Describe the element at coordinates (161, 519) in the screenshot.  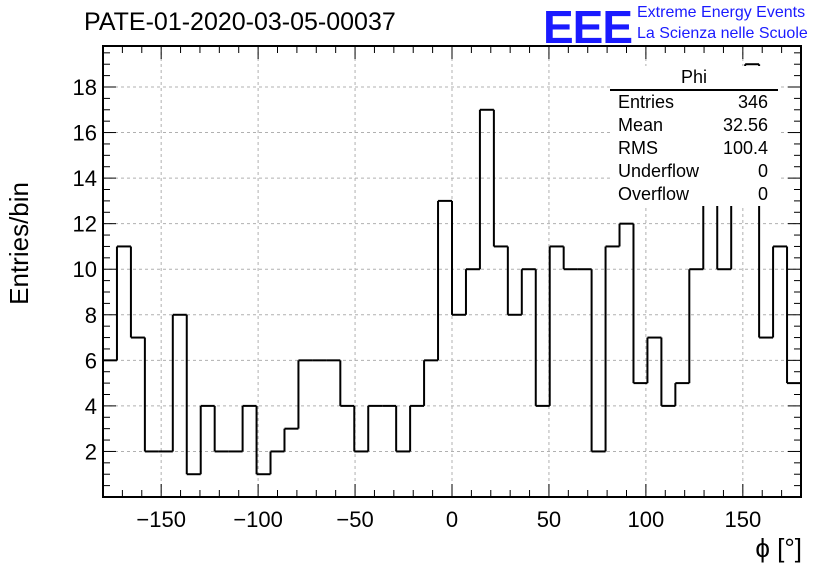
I see `x-tick-label: −150` at that location.